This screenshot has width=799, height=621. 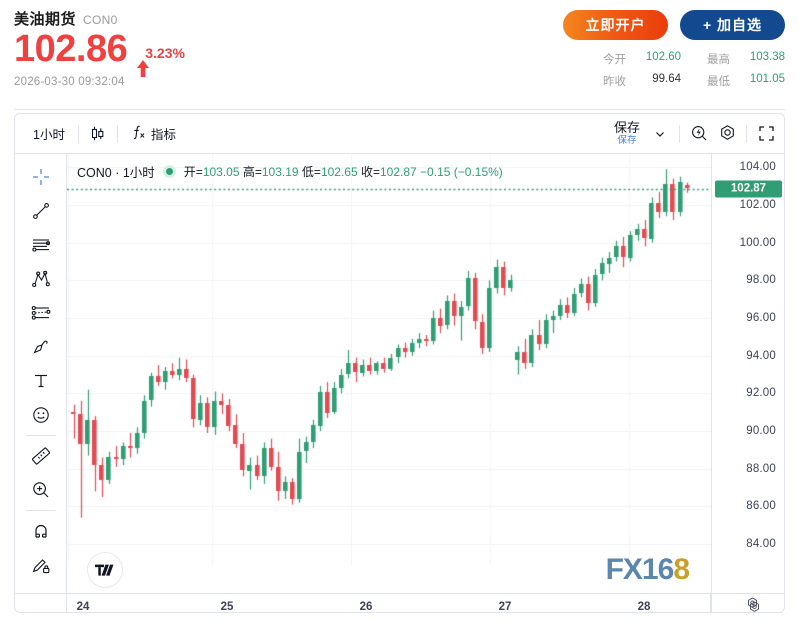 I want to click on magnet-icon, so click(x=41, y=531).